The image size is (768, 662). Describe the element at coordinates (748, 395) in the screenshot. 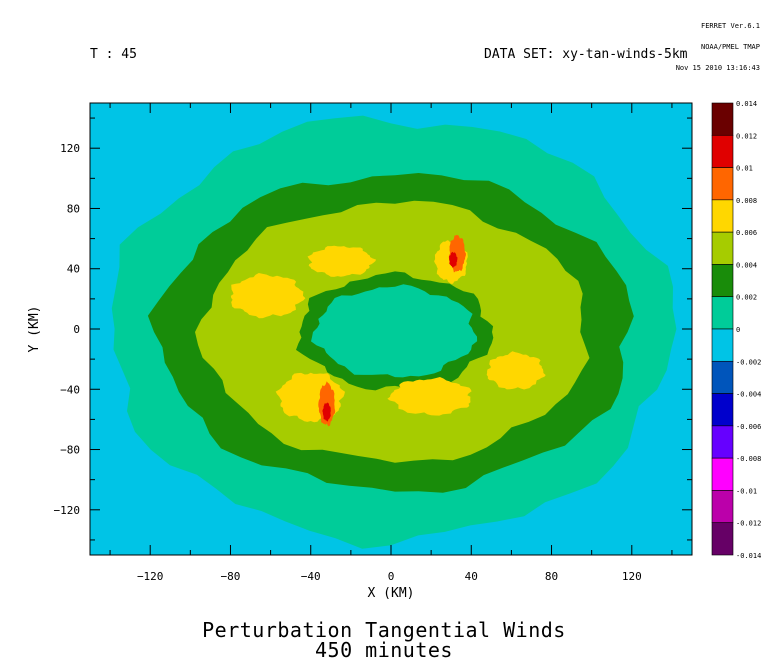

I see `colorbar-label: -0.004` at that location.